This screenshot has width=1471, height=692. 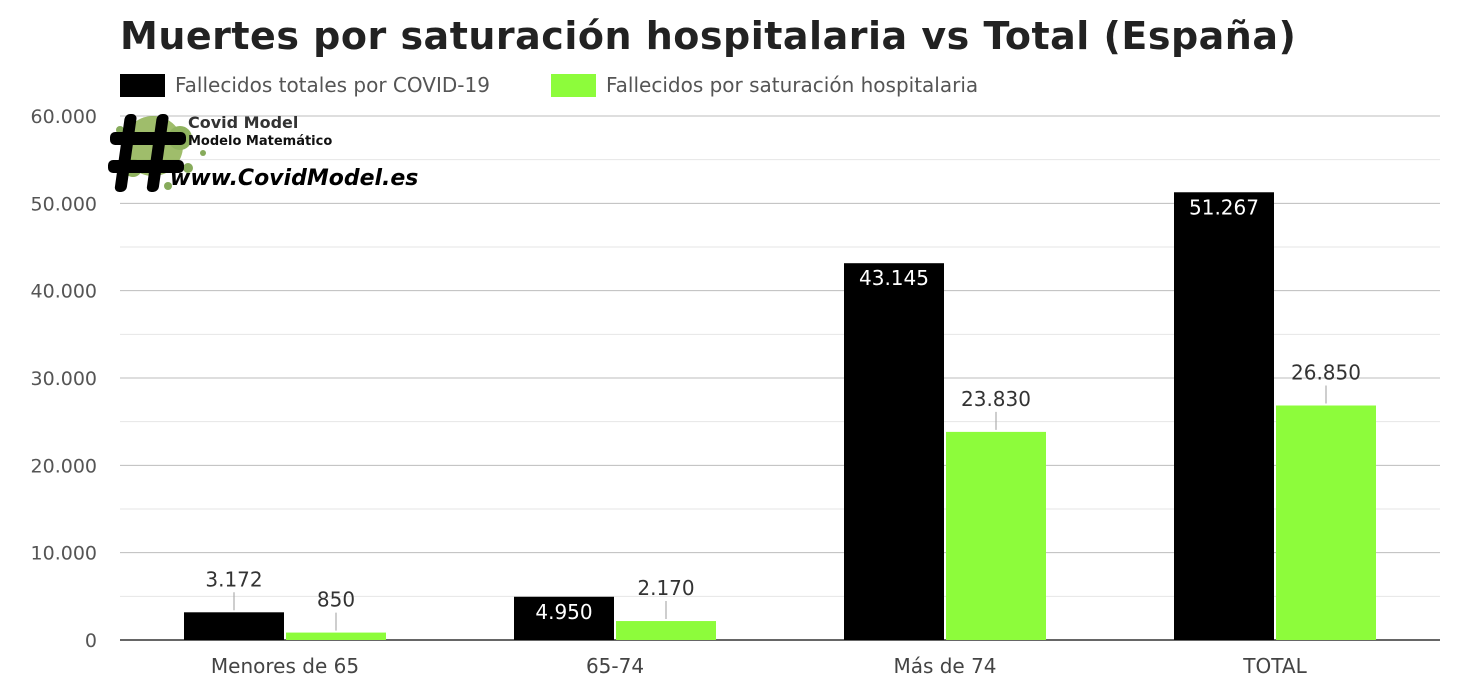 What do you see at coordinates (665, 588) in the screenshot?
I see `data-label-saturation: 2.170` at bounding box center [665, 588].